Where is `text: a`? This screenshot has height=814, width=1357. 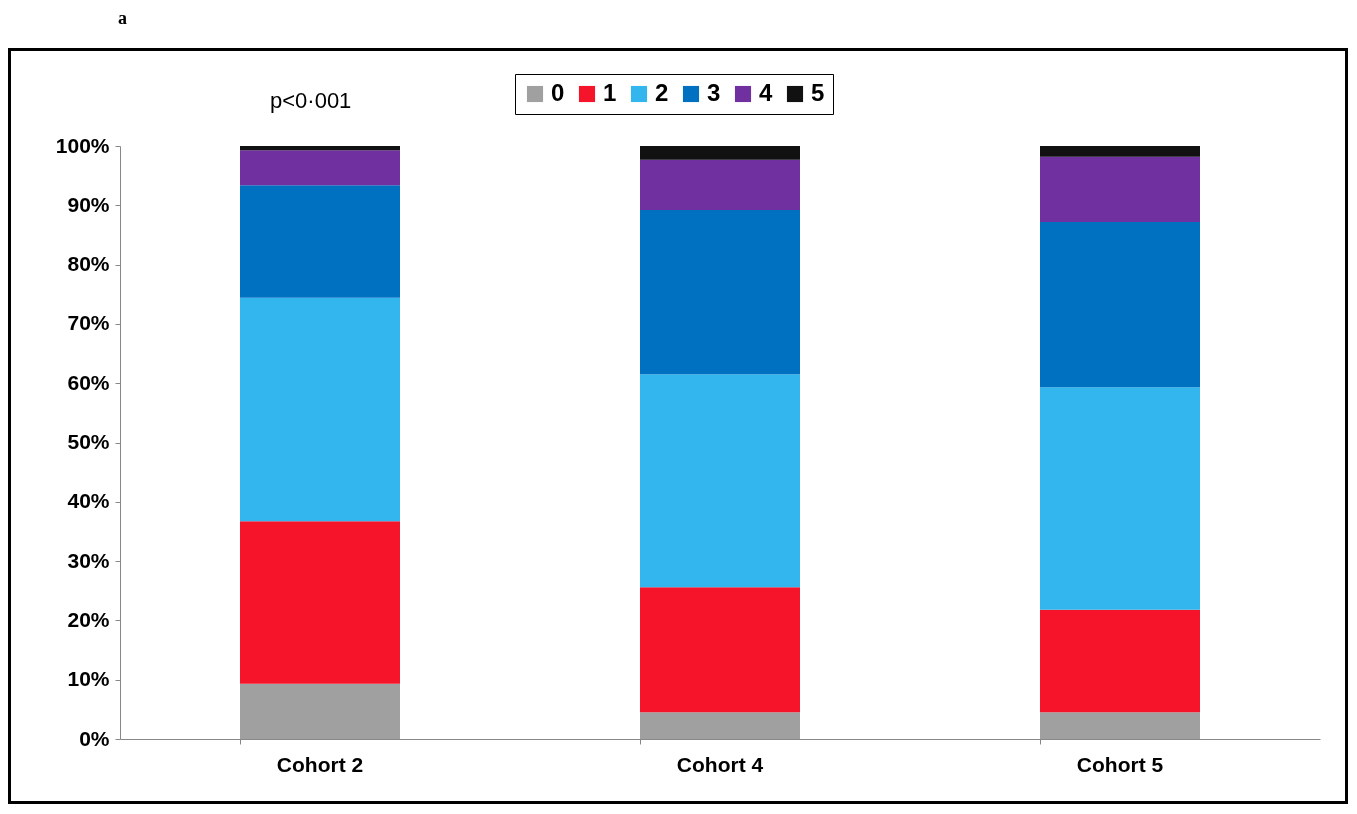 text: a is located at coordinates (122, 18).